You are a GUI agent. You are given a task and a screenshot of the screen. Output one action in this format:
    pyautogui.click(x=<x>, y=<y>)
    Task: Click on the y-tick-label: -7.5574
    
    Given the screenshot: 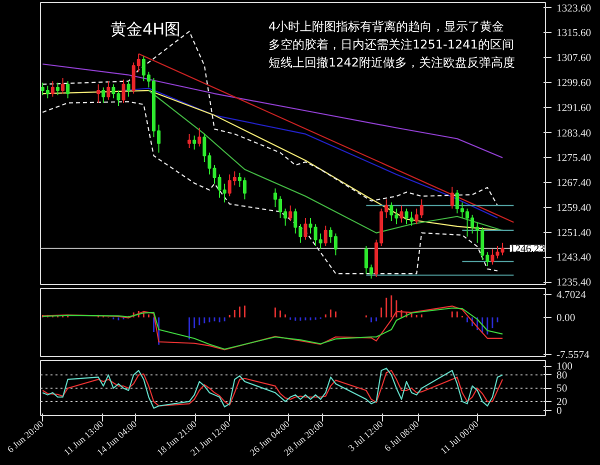 What is the action you would take?
    pyautogui.click(x=573, y=355)
    